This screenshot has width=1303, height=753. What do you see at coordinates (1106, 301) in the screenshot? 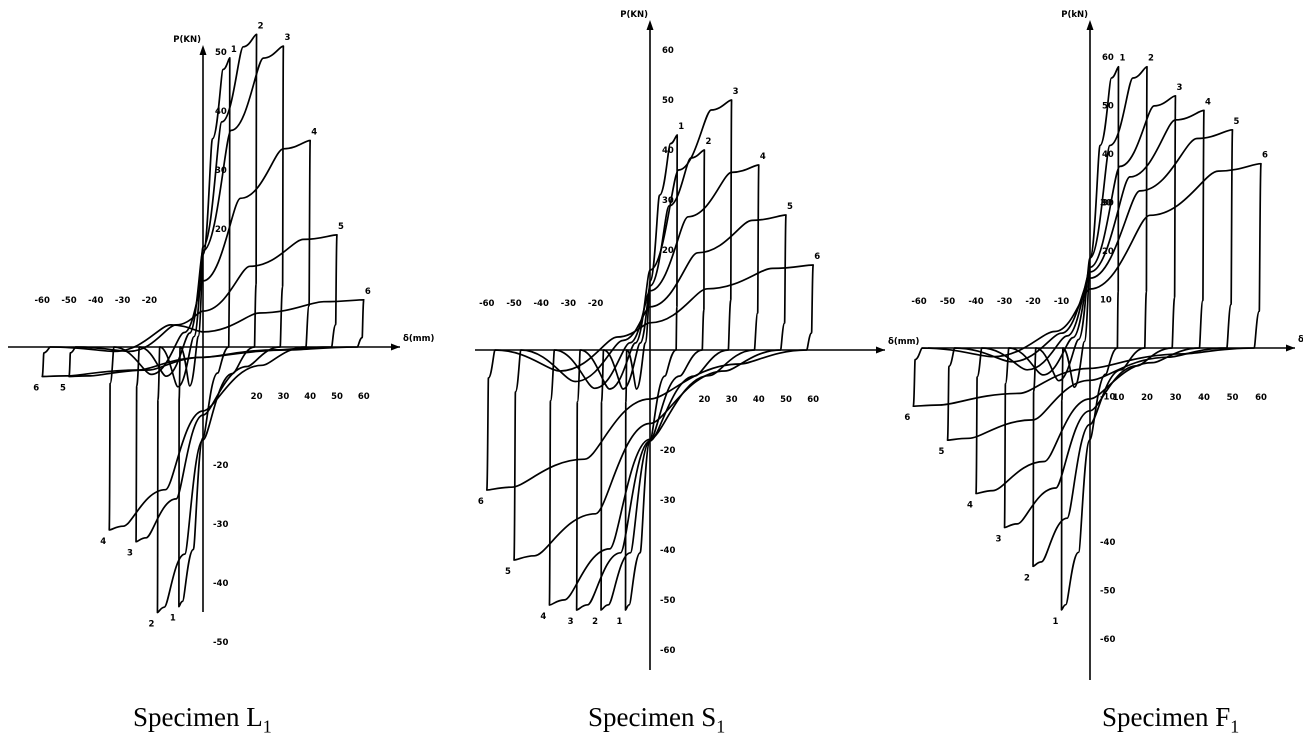
I see `y-tick-label: 10` at bounding box center [1106, 301].